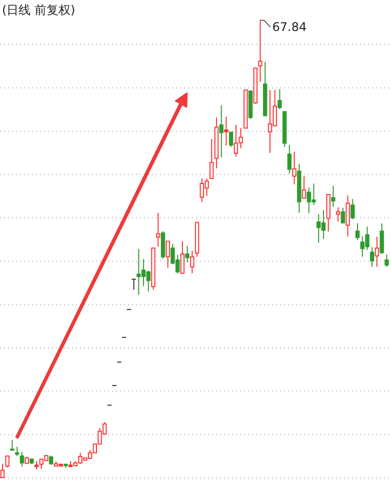  What do you see at coordinates (289, 27) in the screenshot?
I see `annotation: 67.84` at bounding box center [289, 27].